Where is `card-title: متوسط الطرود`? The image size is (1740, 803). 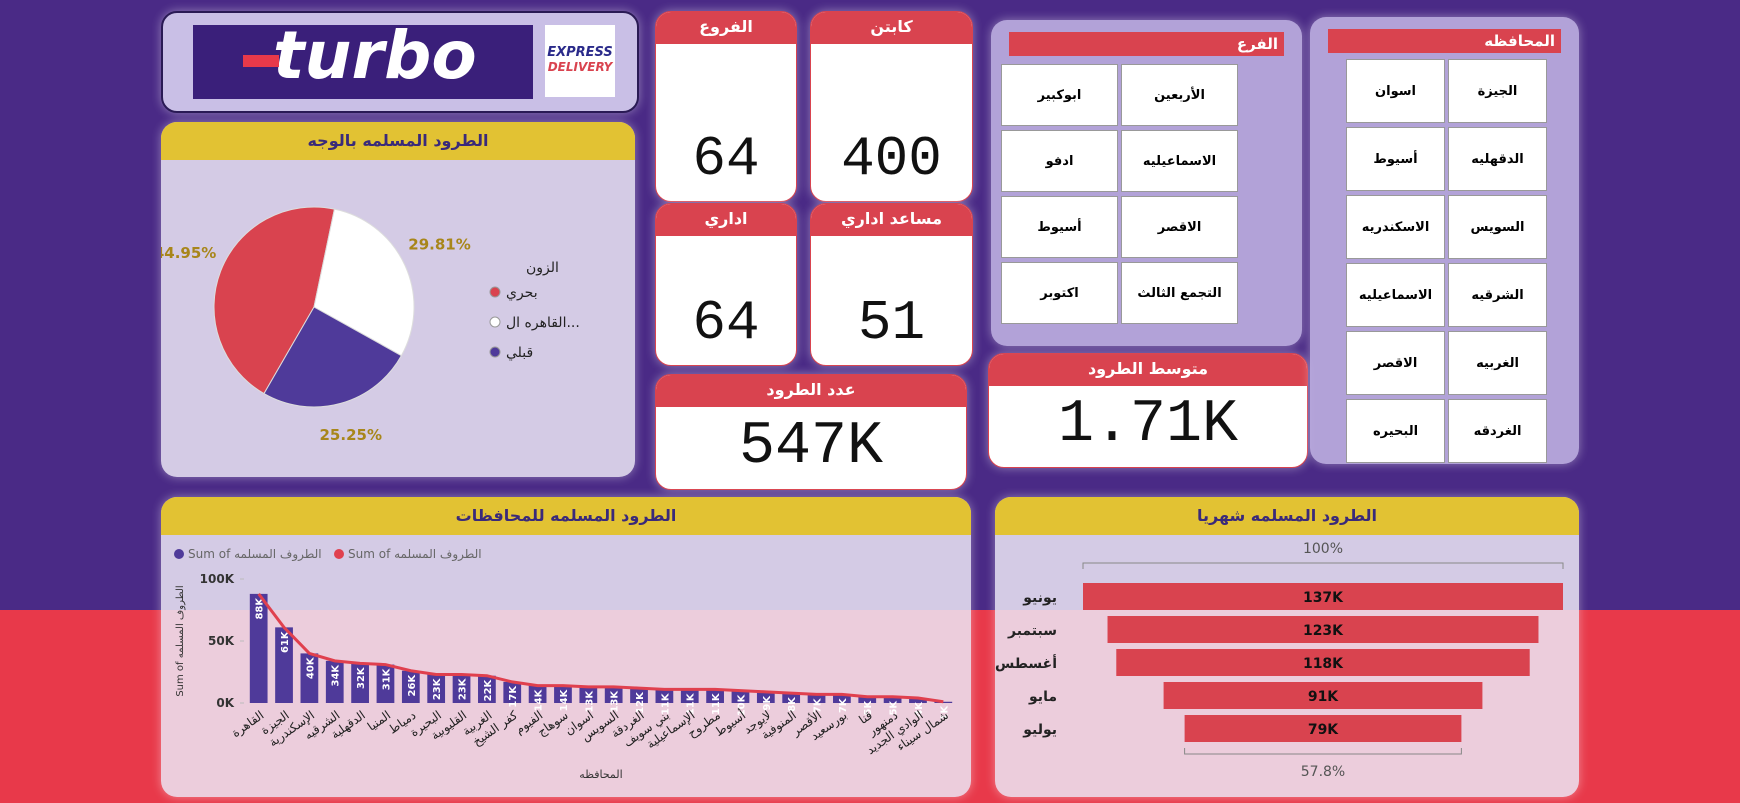 card-title: متوسط الطرود is located at coordinates (1148, 370).